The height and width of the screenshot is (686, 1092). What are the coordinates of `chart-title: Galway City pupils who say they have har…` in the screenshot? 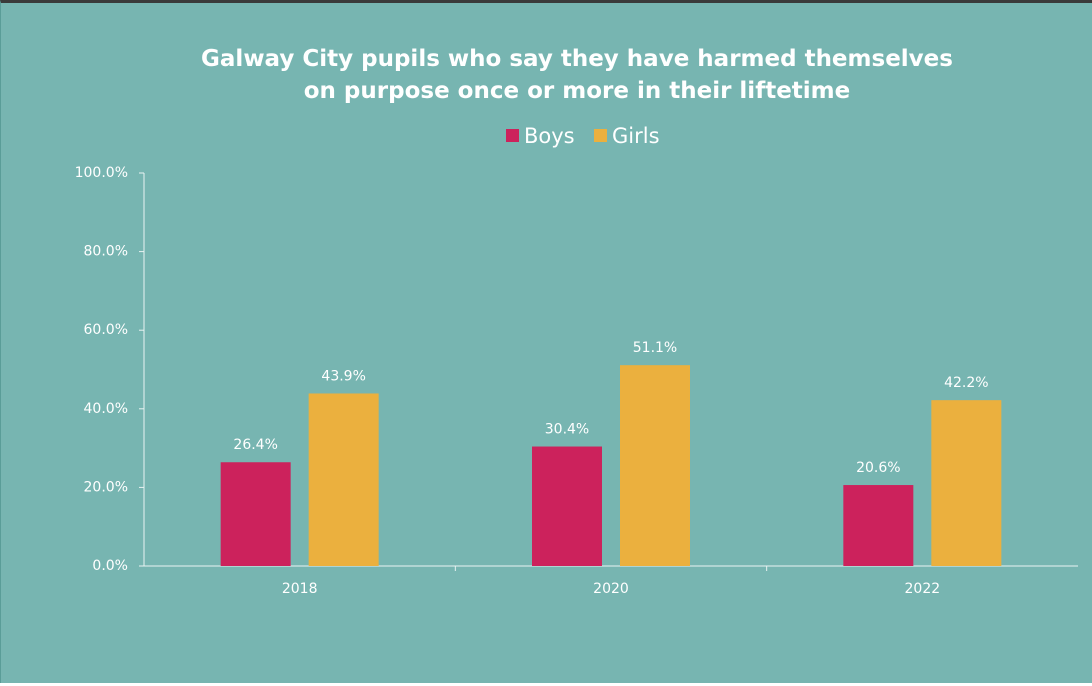 It's located at (577, 75).